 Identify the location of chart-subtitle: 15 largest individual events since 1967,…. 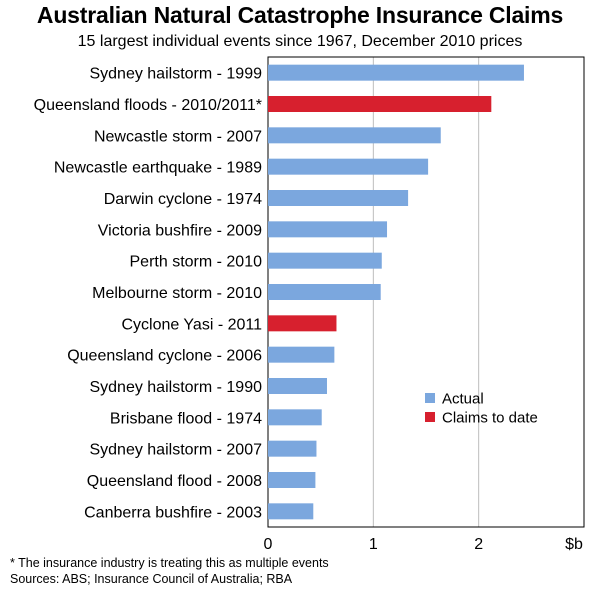
(300, 41).